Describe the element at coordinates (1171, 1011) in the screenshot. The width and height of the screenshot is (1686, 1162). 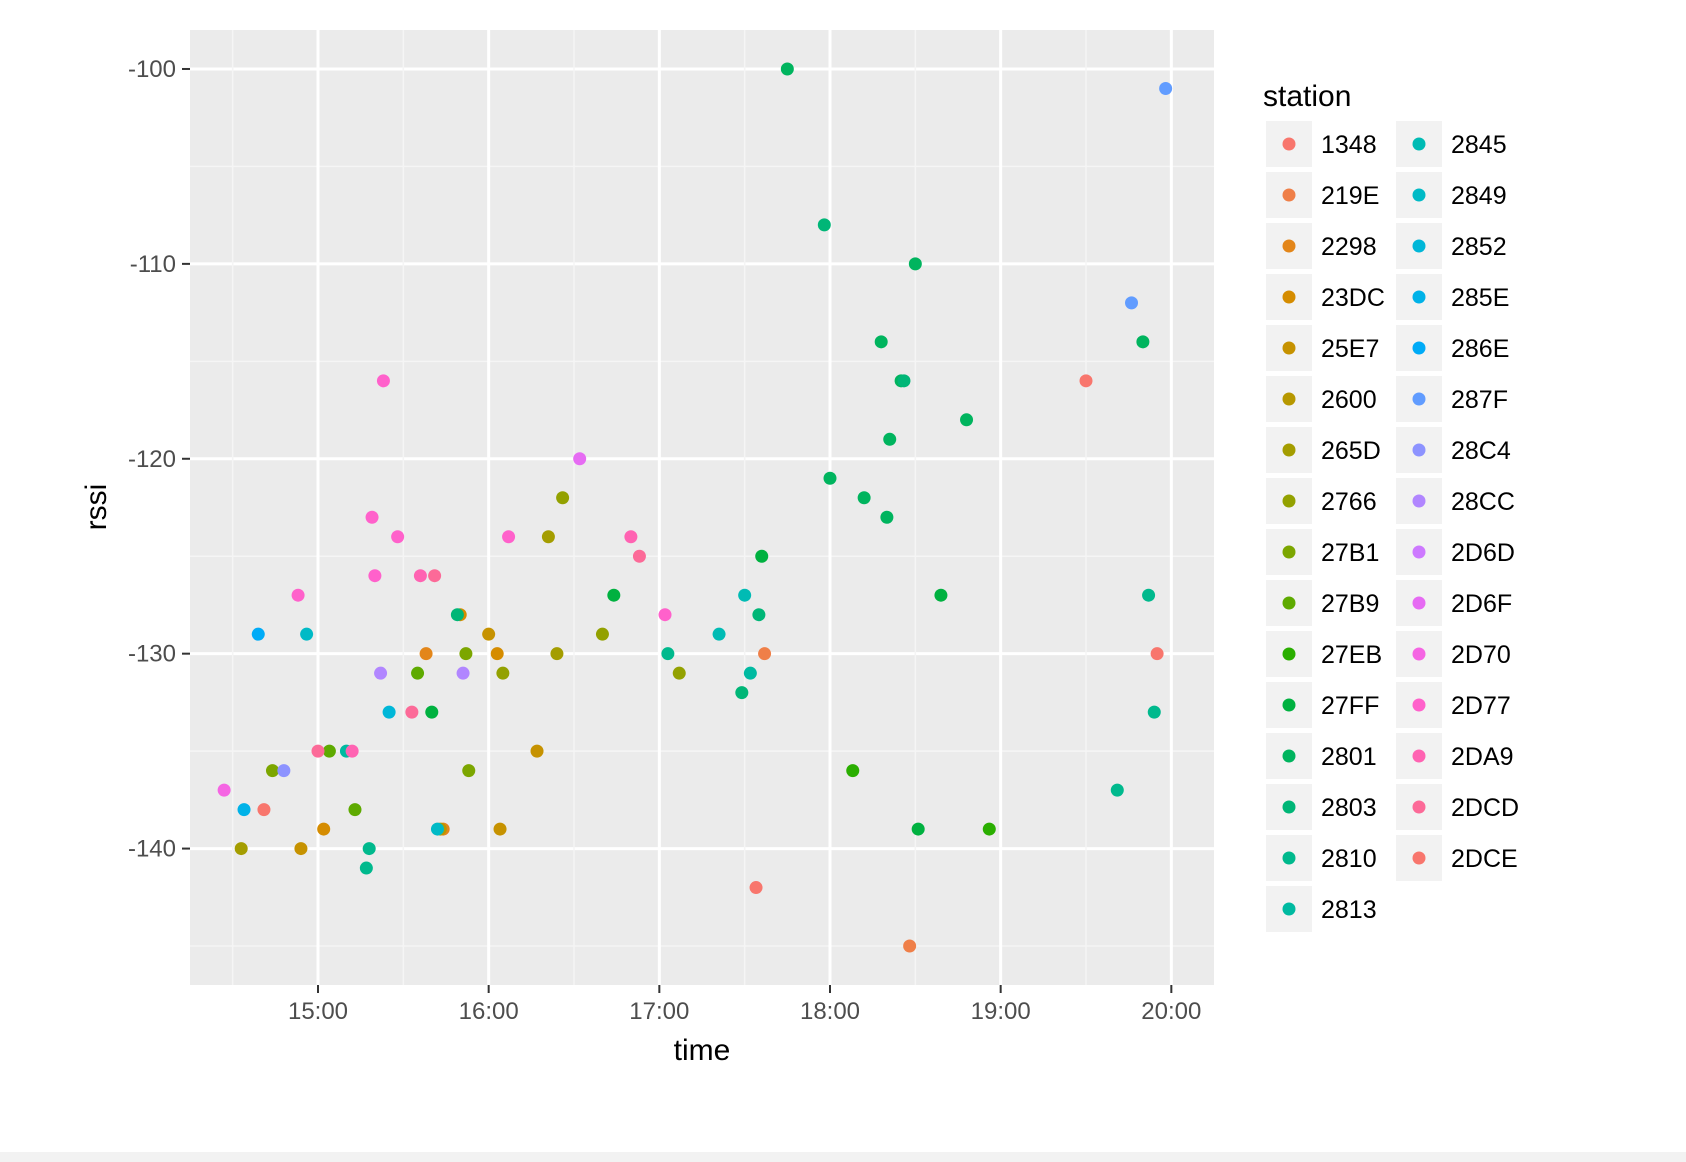
I see `x-tick-label: 20:00` at that location.